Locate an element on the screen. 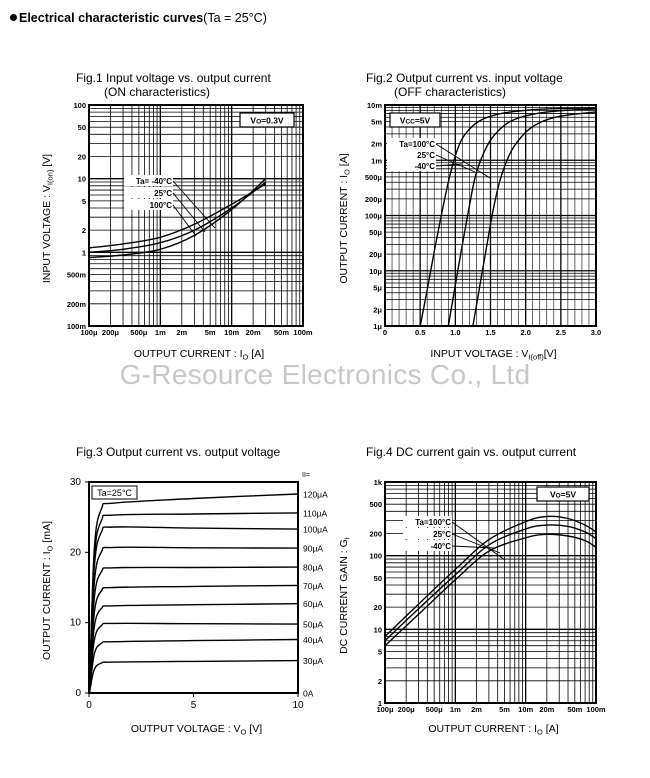  series-line-90μA is located at coordinates (193, 620).